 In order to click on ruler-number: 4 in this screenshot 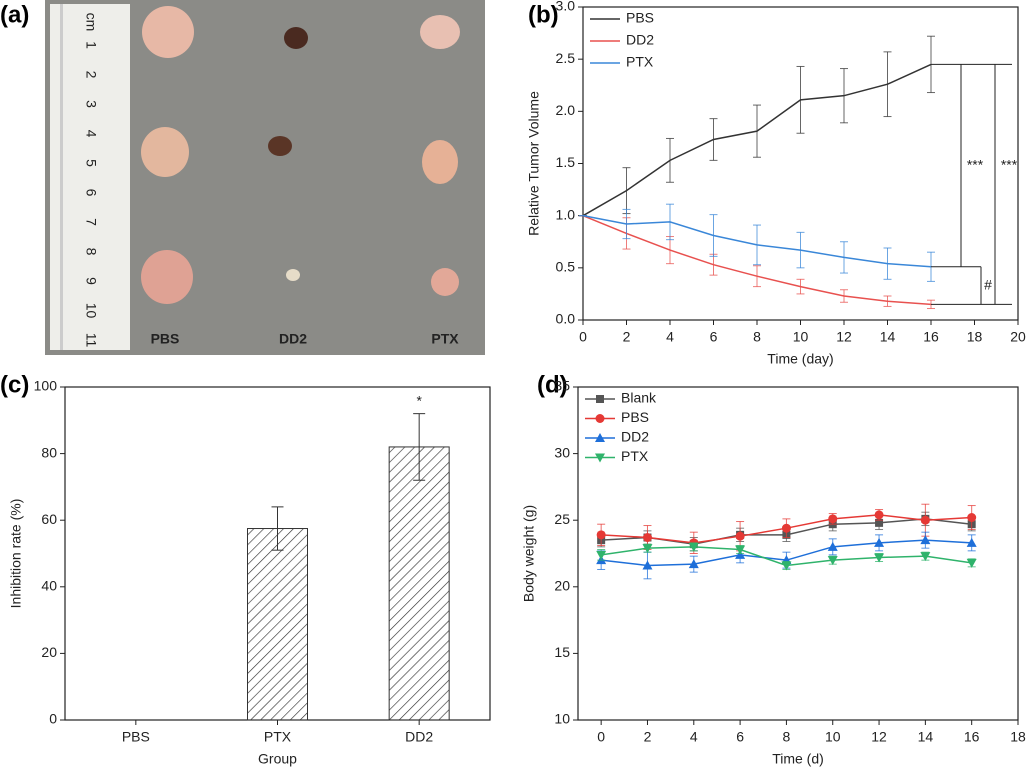, I will do `click(91, 134)`.